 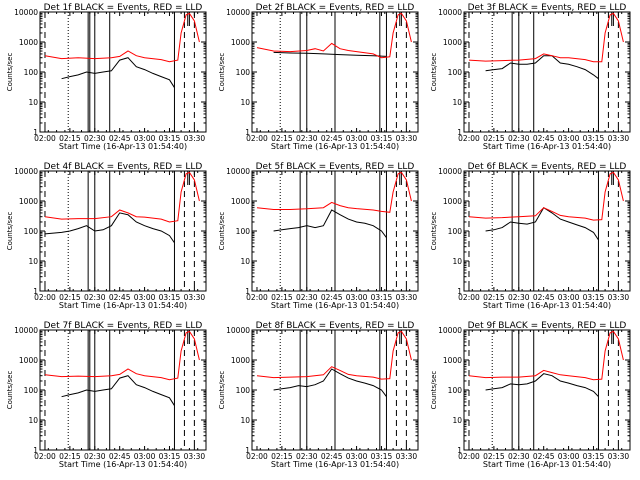 I want to click on panel-title: Det 9f BLACK = Events, RED = LLD, so click(x=547, y=326).